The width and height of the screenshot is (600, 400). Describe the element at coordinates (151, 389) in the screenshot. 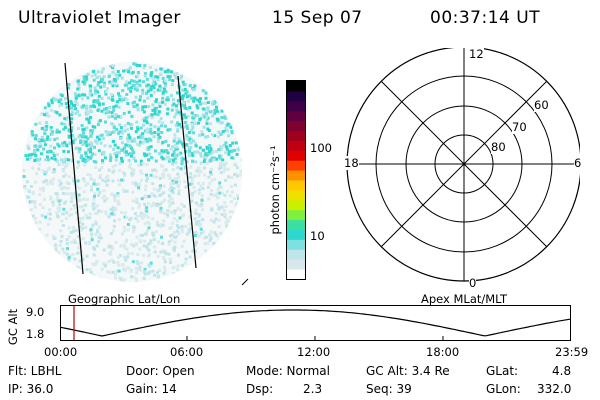

I see `gain-info: Gain: 14` at that location.